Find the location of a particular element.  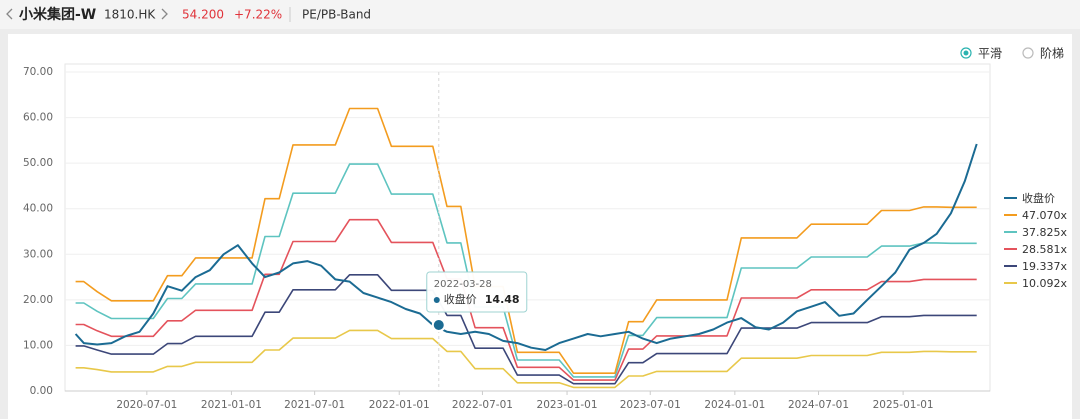

y-tick-label: 60.00 is located at coordinates (38, 118).